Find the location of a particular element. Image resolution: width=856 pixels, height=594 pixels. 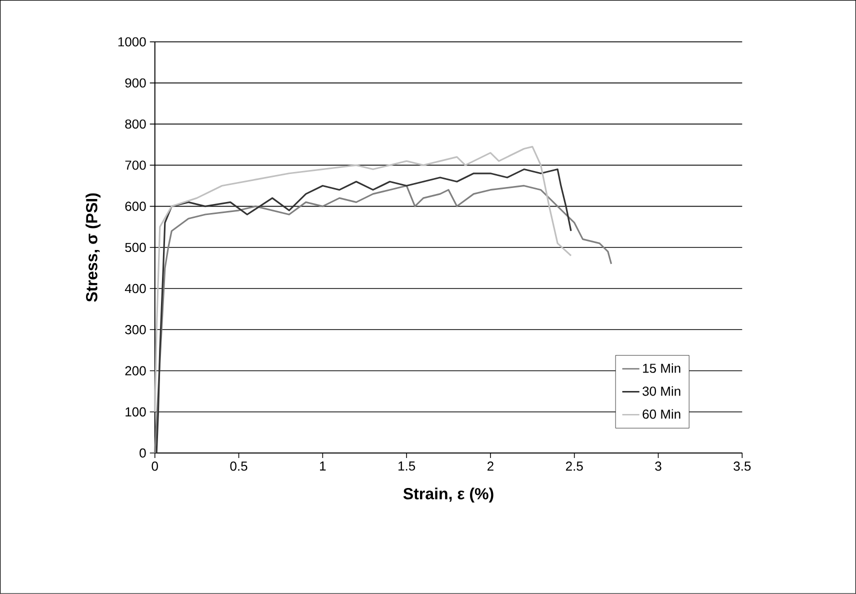

y-tick-label: 800 is located at coordinates (135, 124).